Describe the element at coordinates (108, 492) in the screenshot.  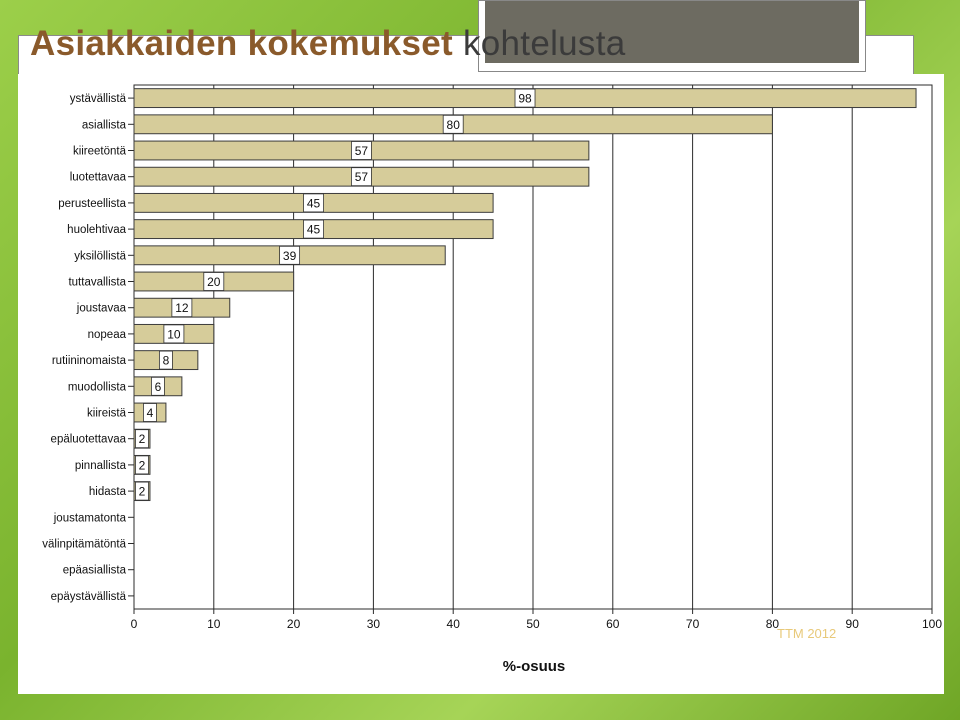
I see `category-label: hidasta` at that location.